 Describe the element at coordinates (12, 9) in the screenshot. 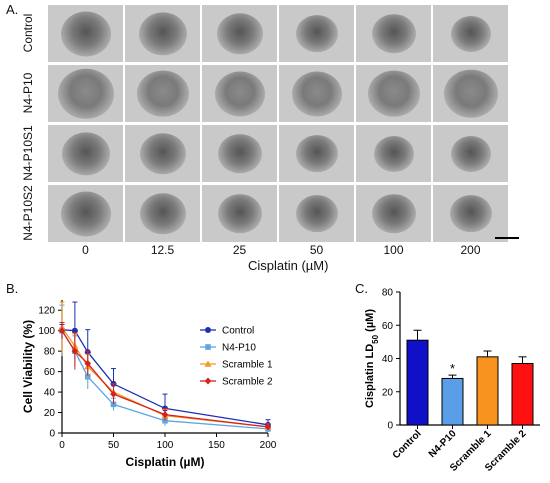

I see `panel-a-label: A.` at that location.